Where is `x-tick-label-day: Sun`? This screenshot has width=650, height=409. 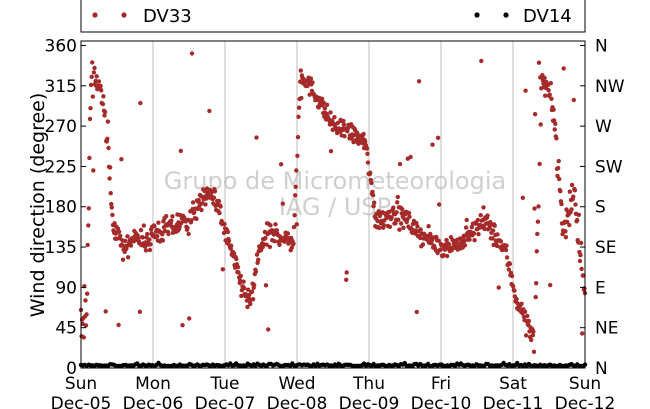 x-tick-label-day: Sun is located at coordinates (585, 384).